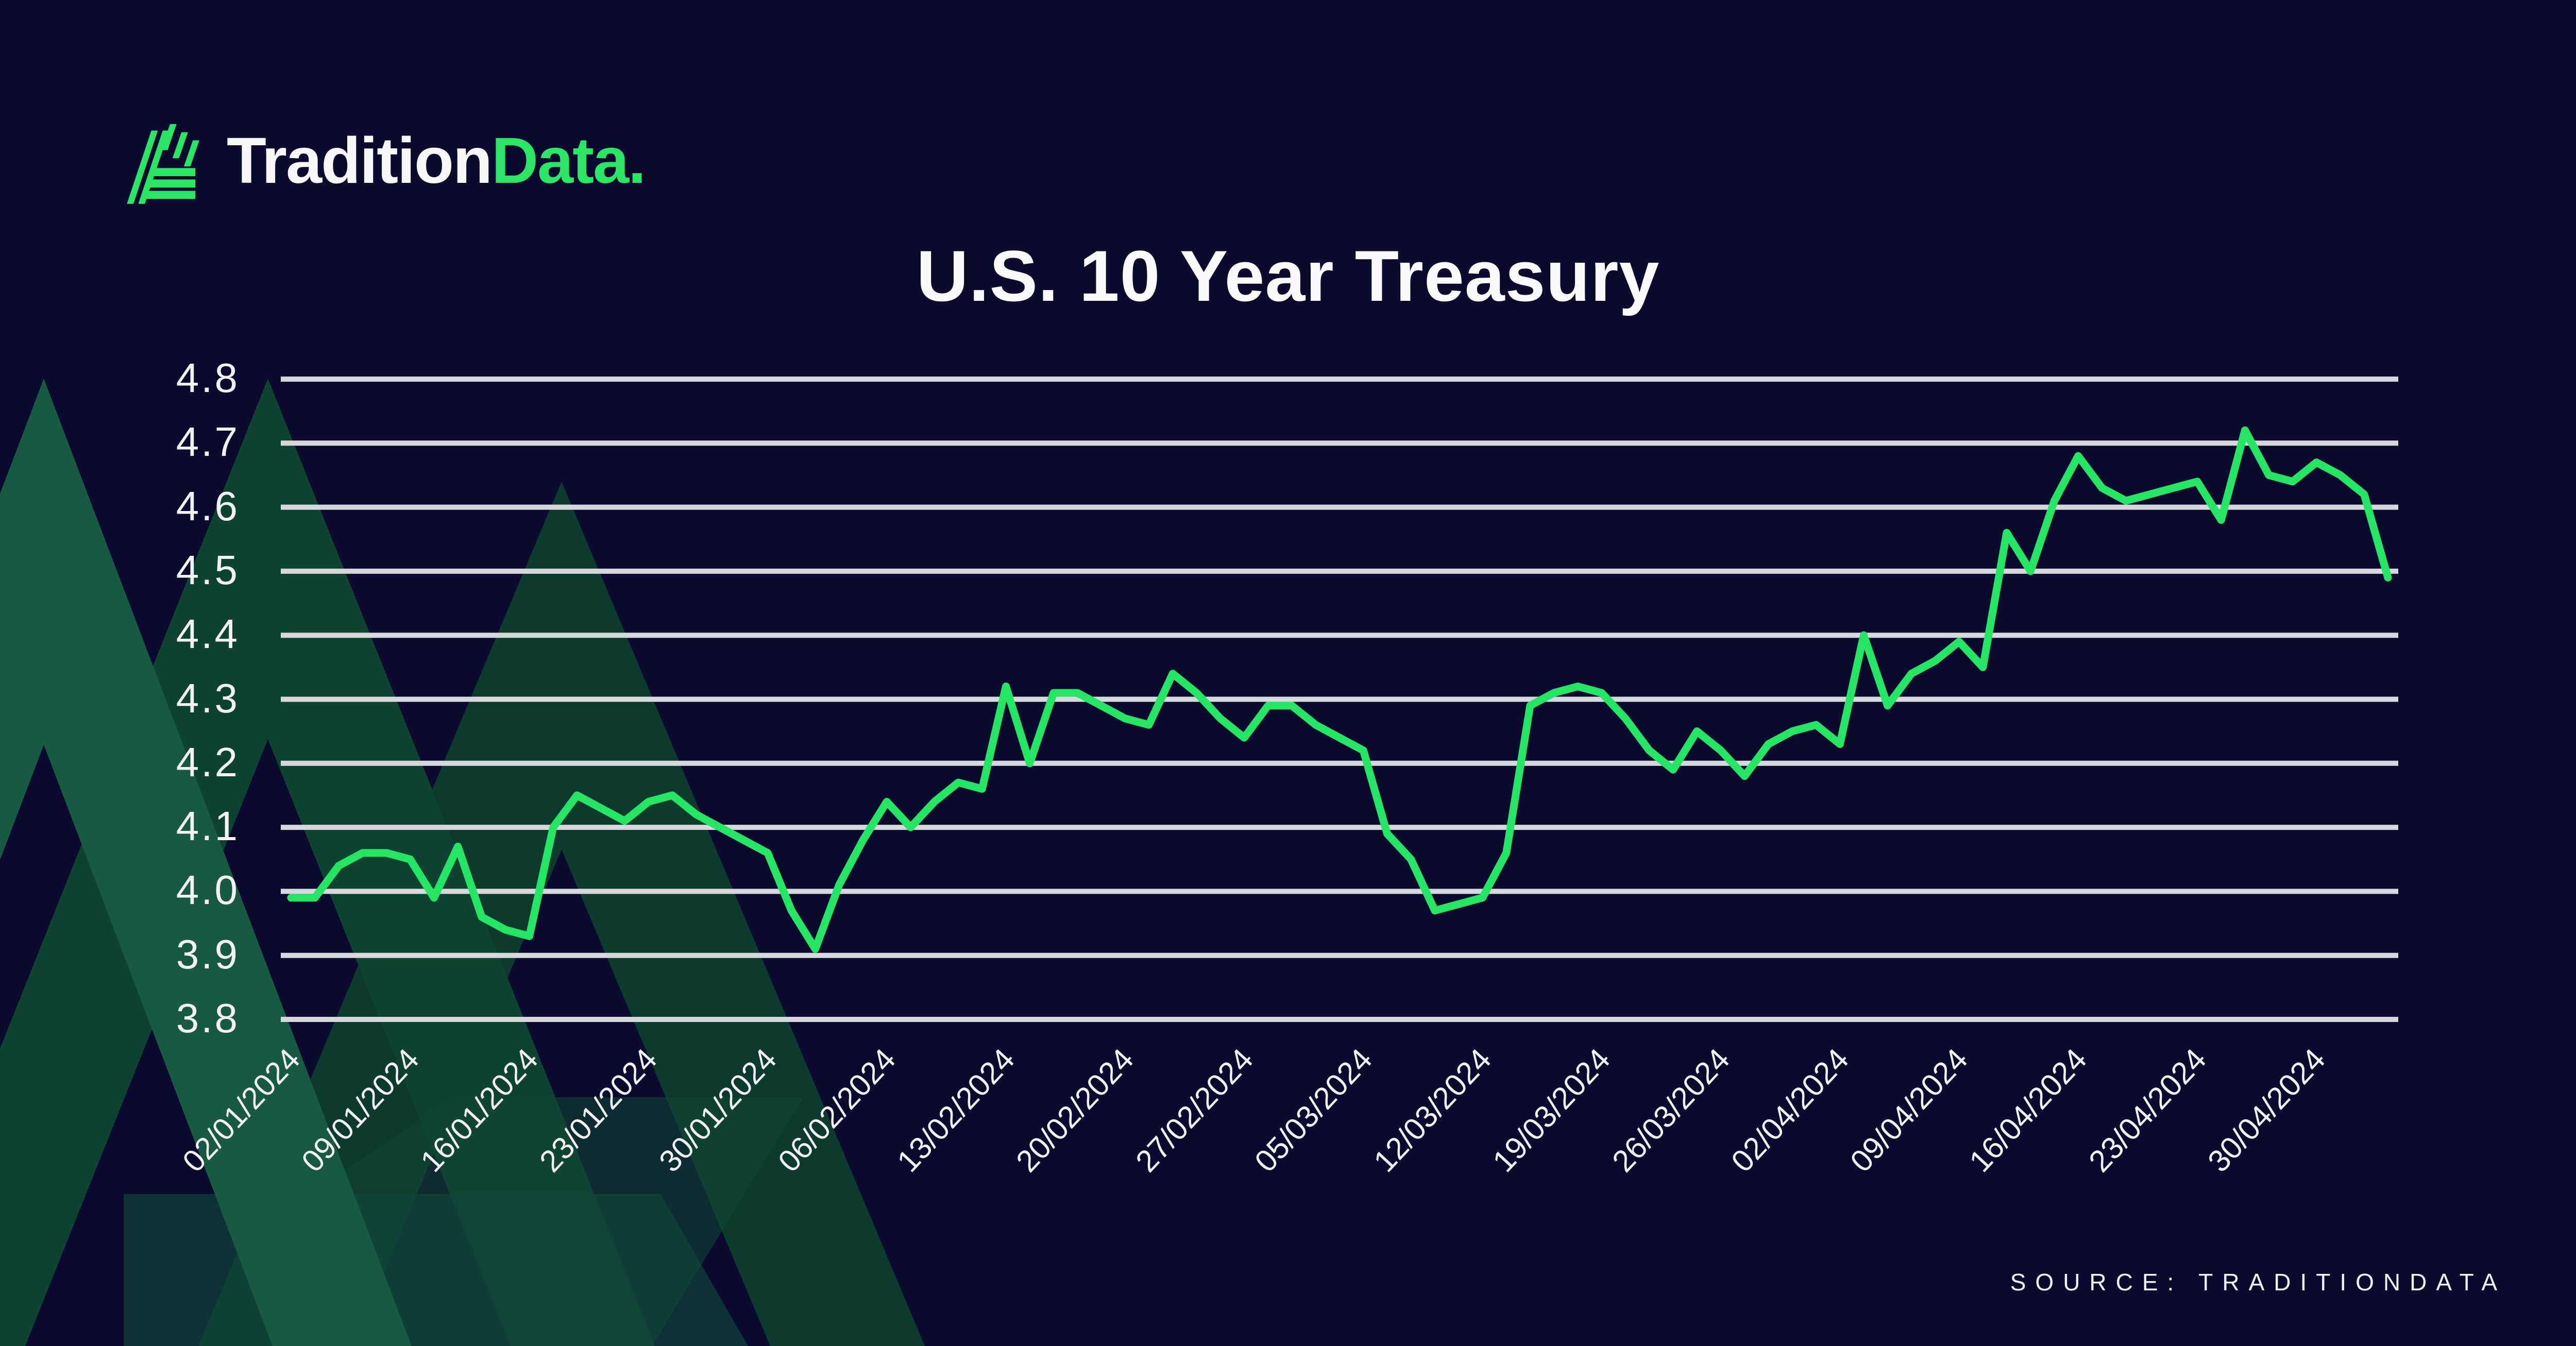 This screenshot has width=2576, height=1346. What do you see at coordinates (206, 863) in the screenshot?
I see `background-chevron-bright` at bounding box center [206, 863].